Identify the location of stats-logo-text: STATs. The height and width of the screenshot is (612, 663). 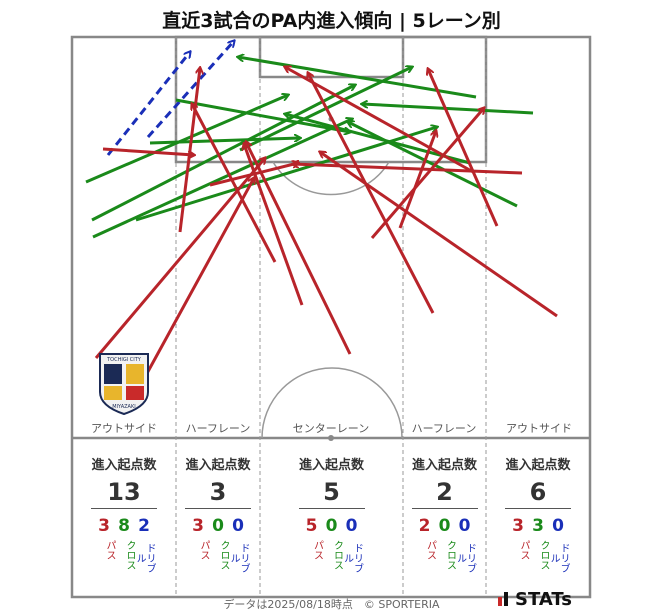
(543, 599).